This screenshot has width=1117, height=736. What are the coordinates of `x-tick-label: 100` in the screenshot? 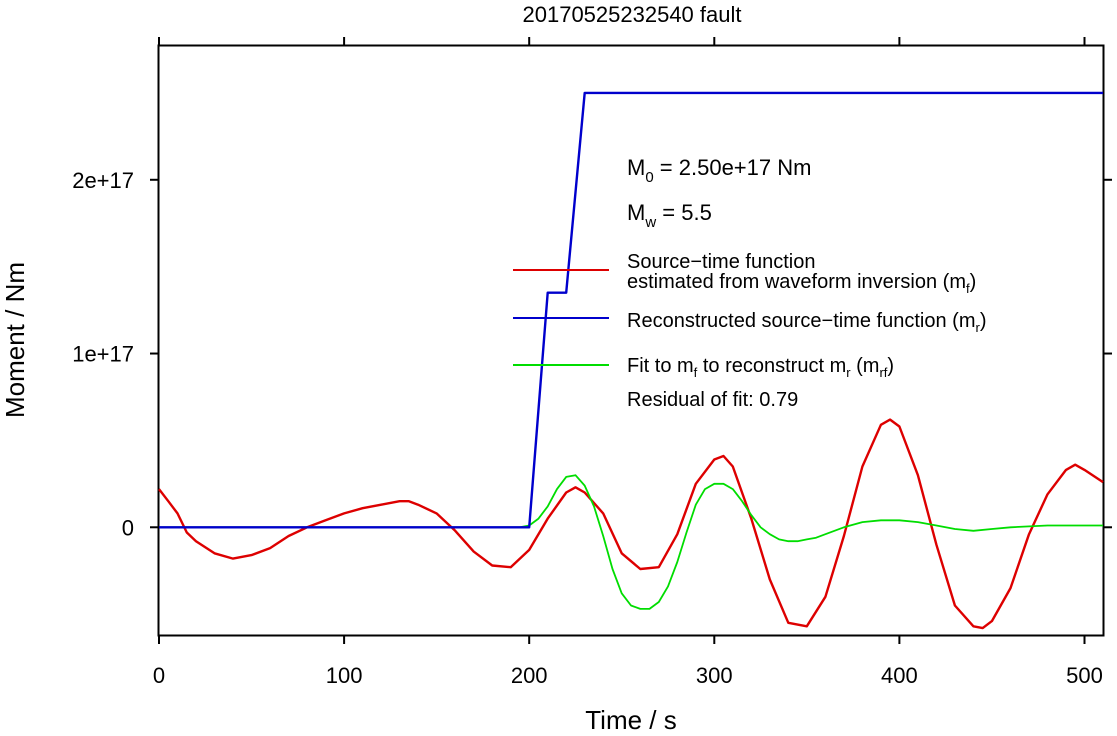 It's located at (344, 675).